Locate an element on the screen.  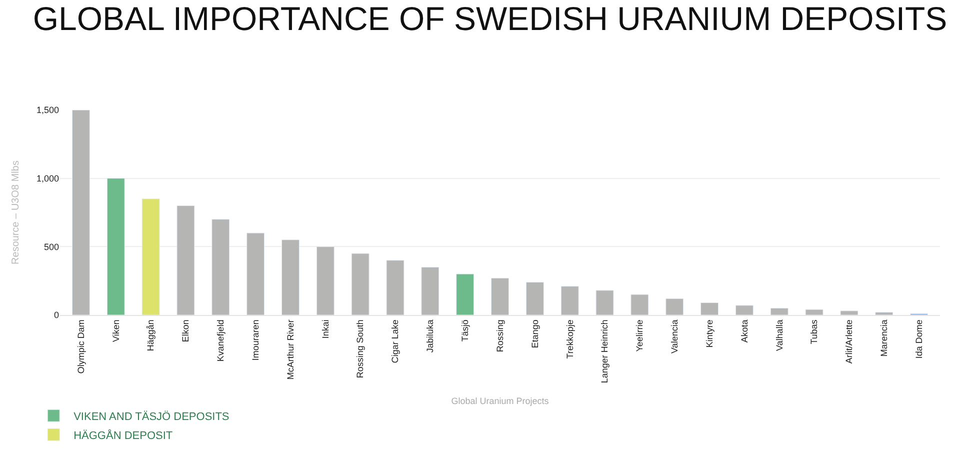
x-tick-label: Rossing South is located at coordinates (360, 349).